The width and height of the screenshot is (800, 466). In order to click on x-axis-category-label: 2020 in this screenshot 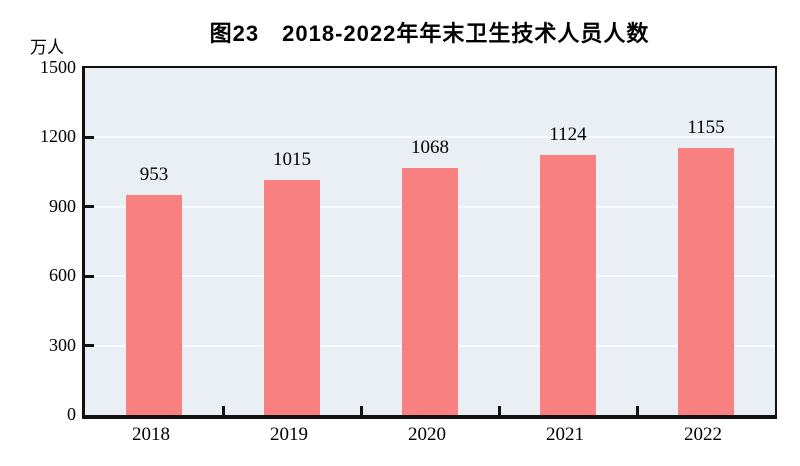, I will do `click(427, 434)`.